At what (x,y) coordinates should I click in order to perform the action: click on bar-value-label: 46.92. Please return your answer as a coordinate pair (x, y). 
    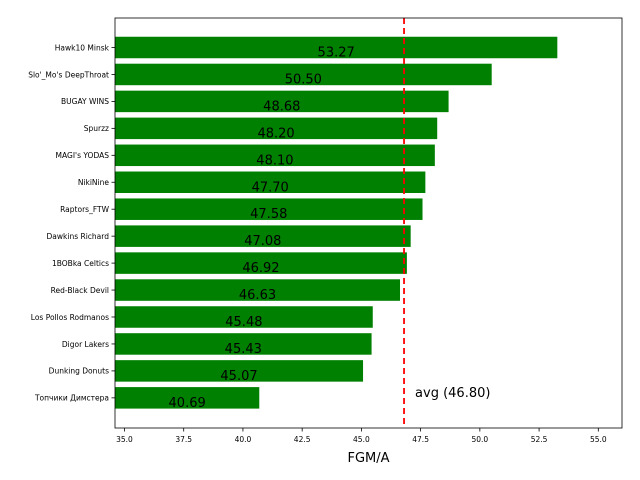
    Looking at the image, I should click on (260, 268).